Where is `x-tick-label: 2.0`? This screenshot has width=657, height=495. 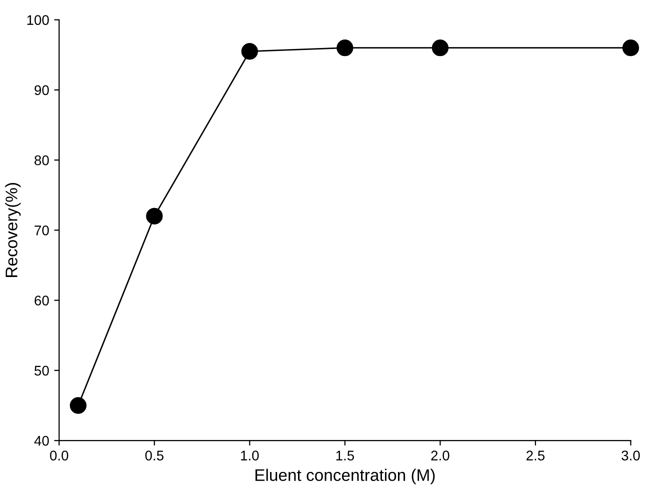 x-tick-label: 2.0 is located at coordinates (440, 455).